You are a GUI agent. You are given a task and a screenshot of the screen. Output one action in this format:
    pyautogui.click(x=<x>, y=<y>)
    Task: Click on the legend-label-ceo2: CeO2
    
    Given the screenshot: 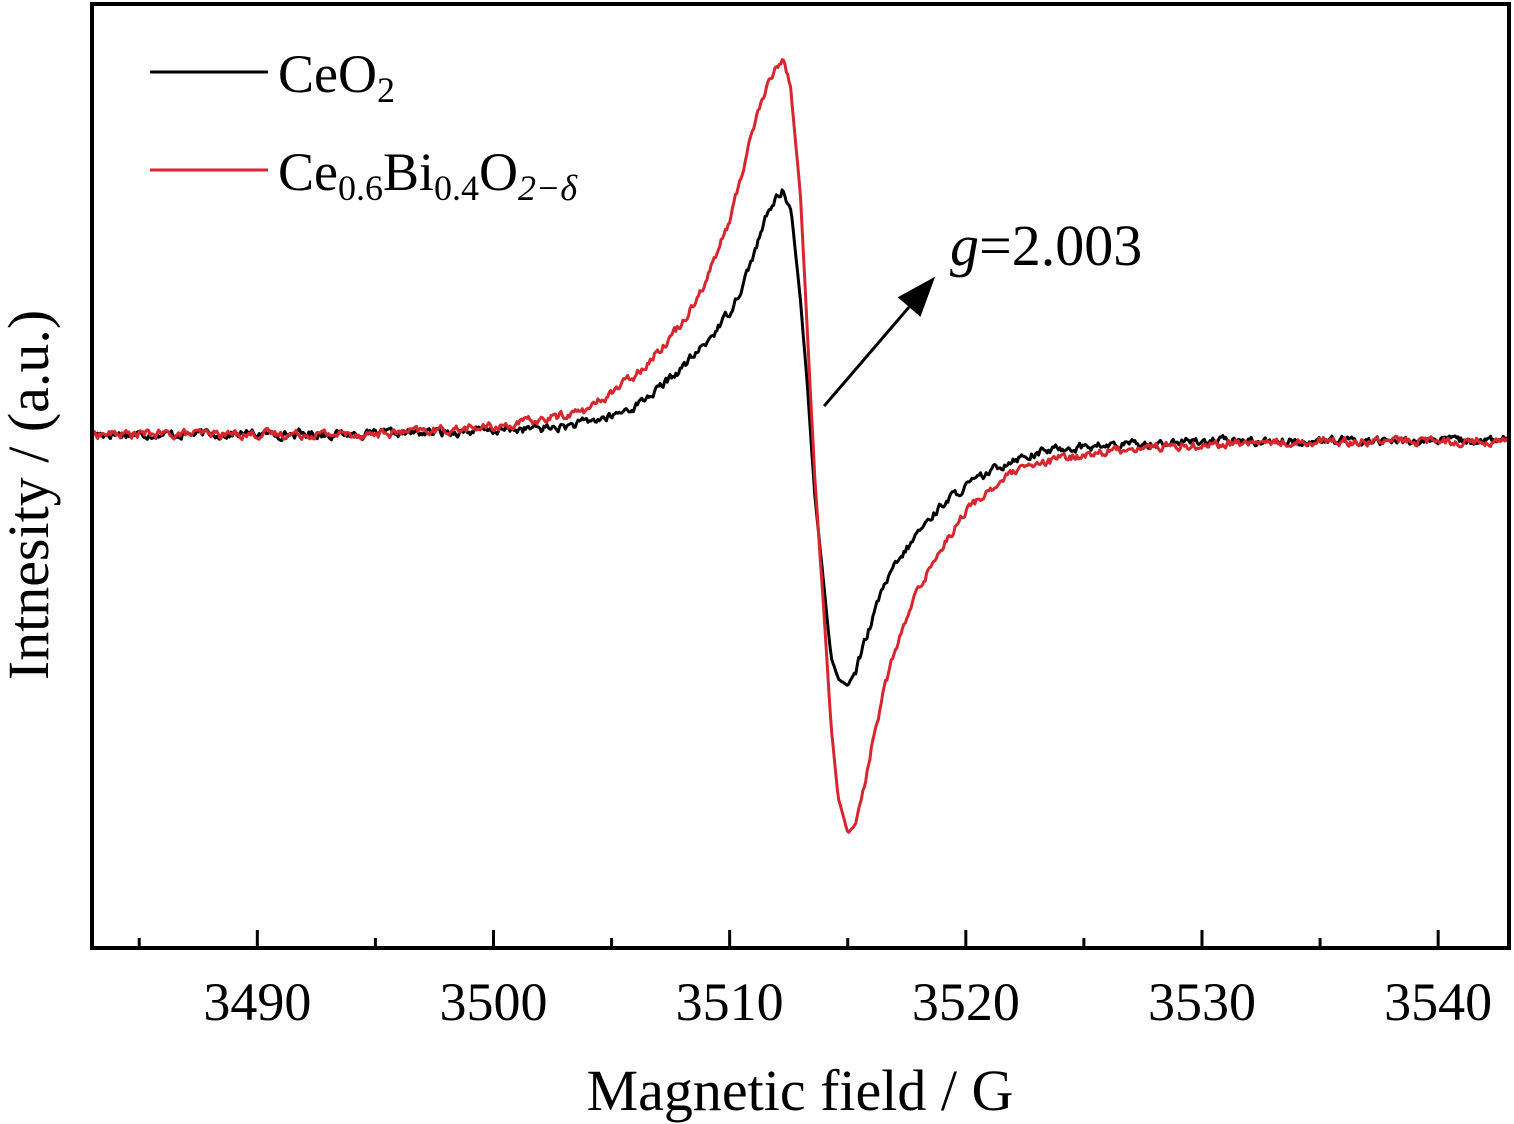 What is the action you would take?
    pyautogui.click(x=336, y=77)
    